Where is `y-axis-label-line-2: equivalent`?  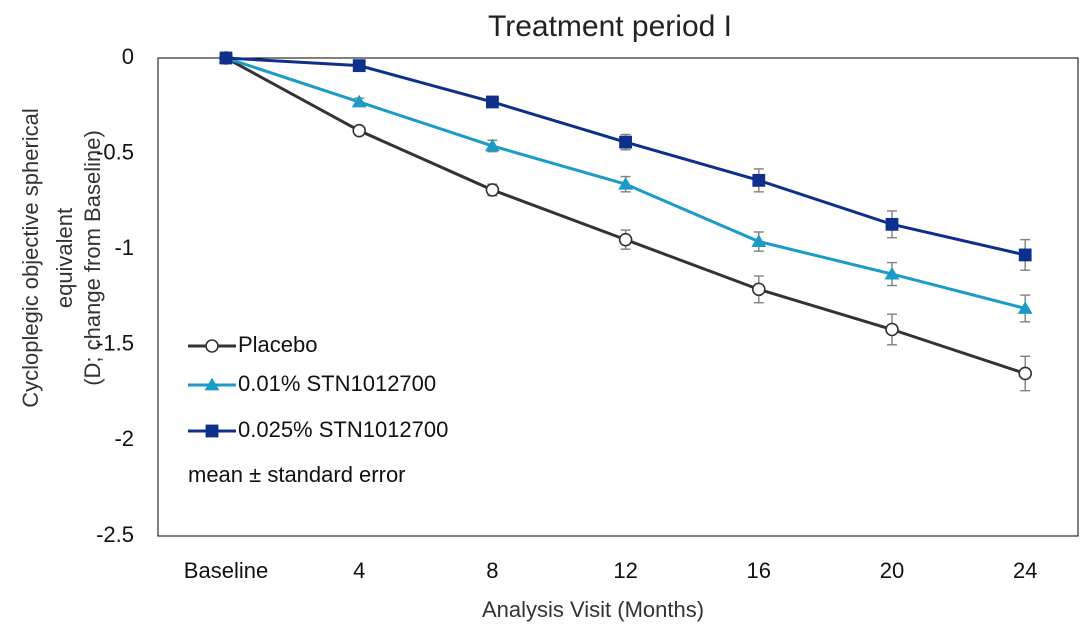 y-axis-label-line-2: equivalent is located at coordinates (64, 258).